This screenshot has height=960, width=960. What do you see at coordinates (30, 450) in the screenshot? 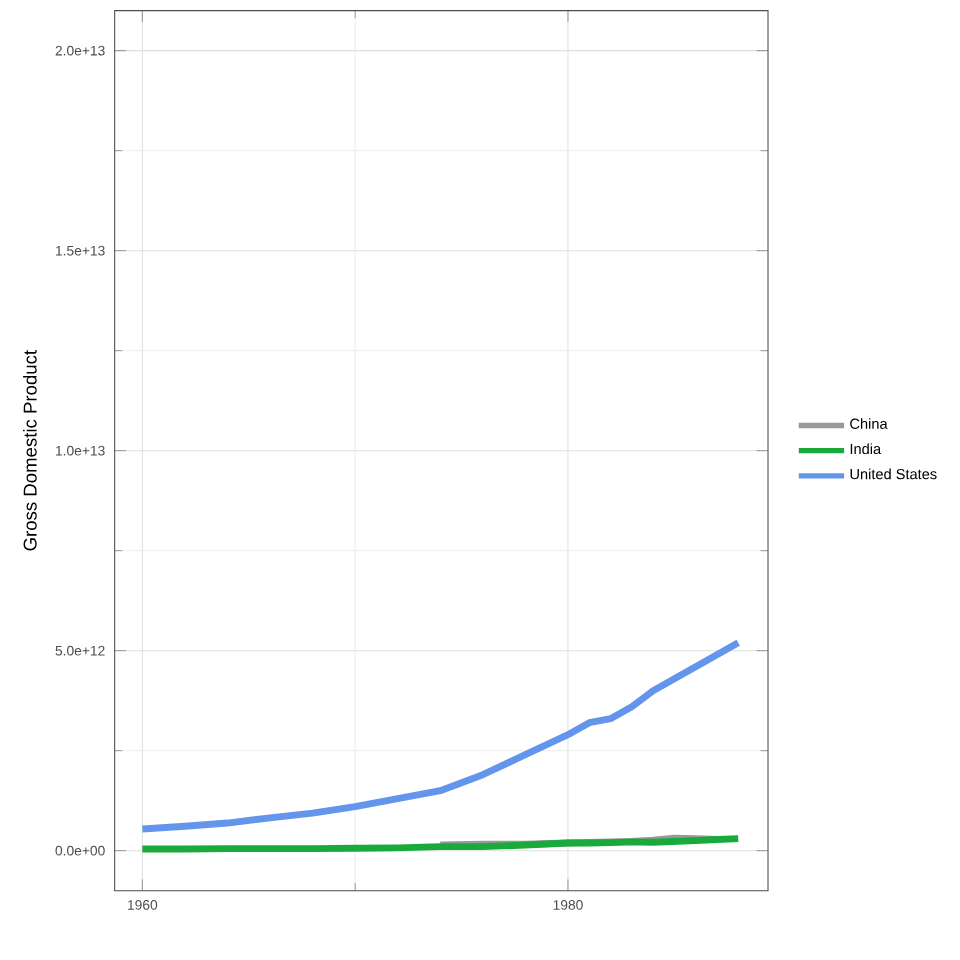
I see `y-axis-title: Gross Domestic Product` at bounding box center [30, 450].